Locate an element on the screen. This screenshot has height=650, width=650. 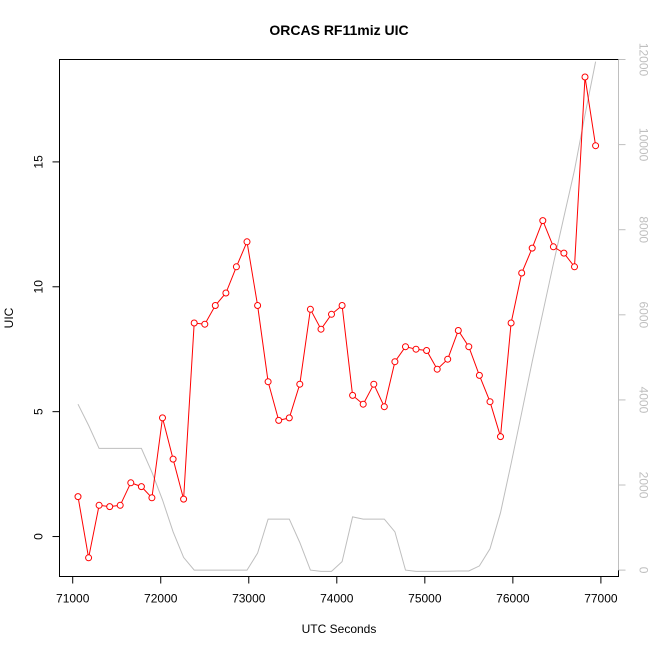
y-right-tick-label: 6000 is located at coordinates (643, 314).